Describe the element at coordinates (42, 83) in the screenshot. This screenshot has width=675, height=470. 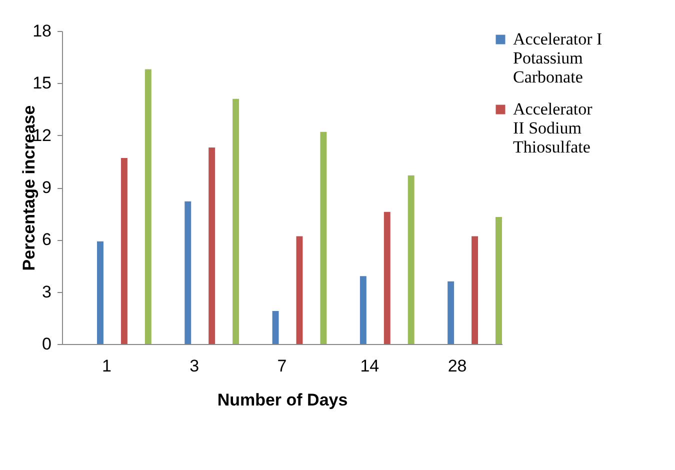
I see `y-tick-label: 15` at that location.